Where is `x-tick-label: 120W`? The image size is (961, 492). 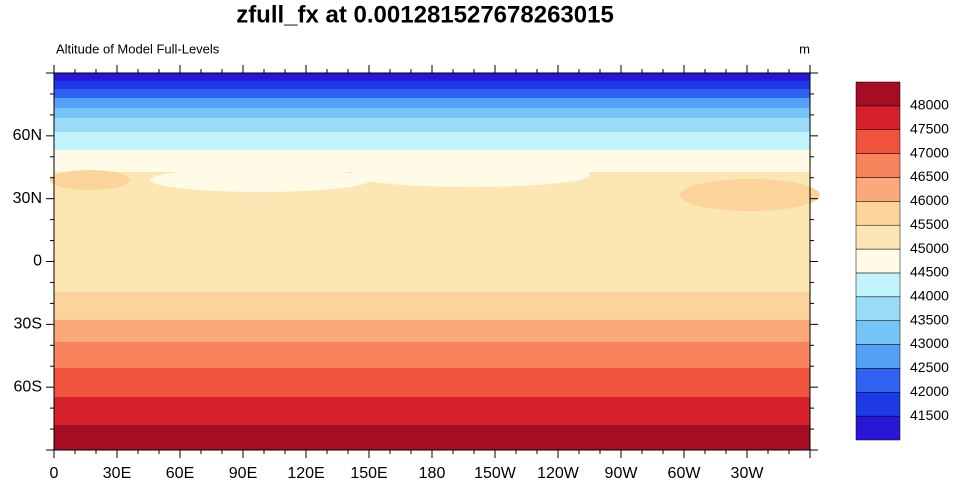
x-tick-label: 120W is located at coordinates (558, 473).